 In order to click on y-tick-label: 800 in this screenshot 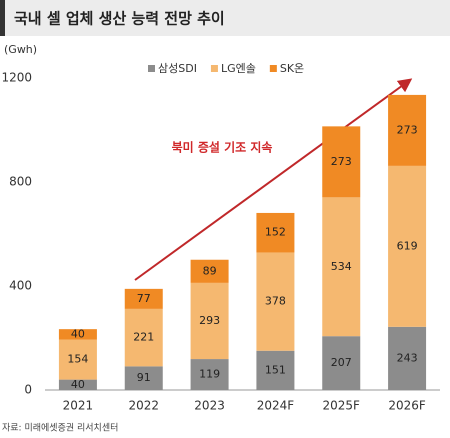, I will do `click(20, 182)`.